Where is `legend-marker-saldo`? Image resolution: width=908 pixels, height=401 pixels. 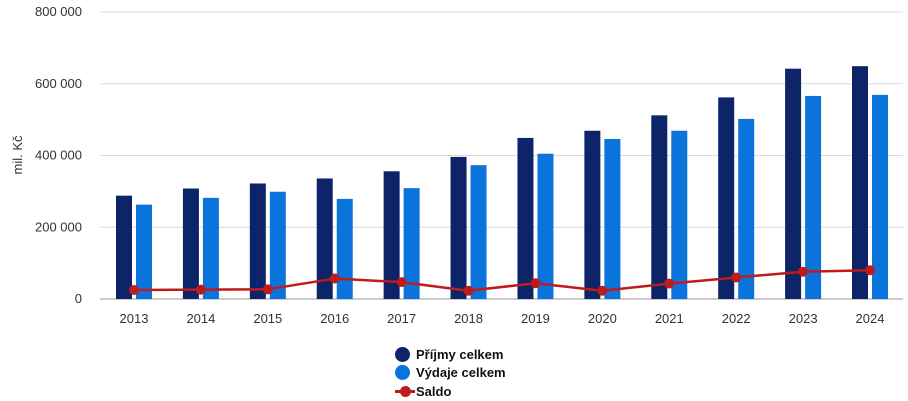
legend-marker-saldo is located at coordinates (405, 391).